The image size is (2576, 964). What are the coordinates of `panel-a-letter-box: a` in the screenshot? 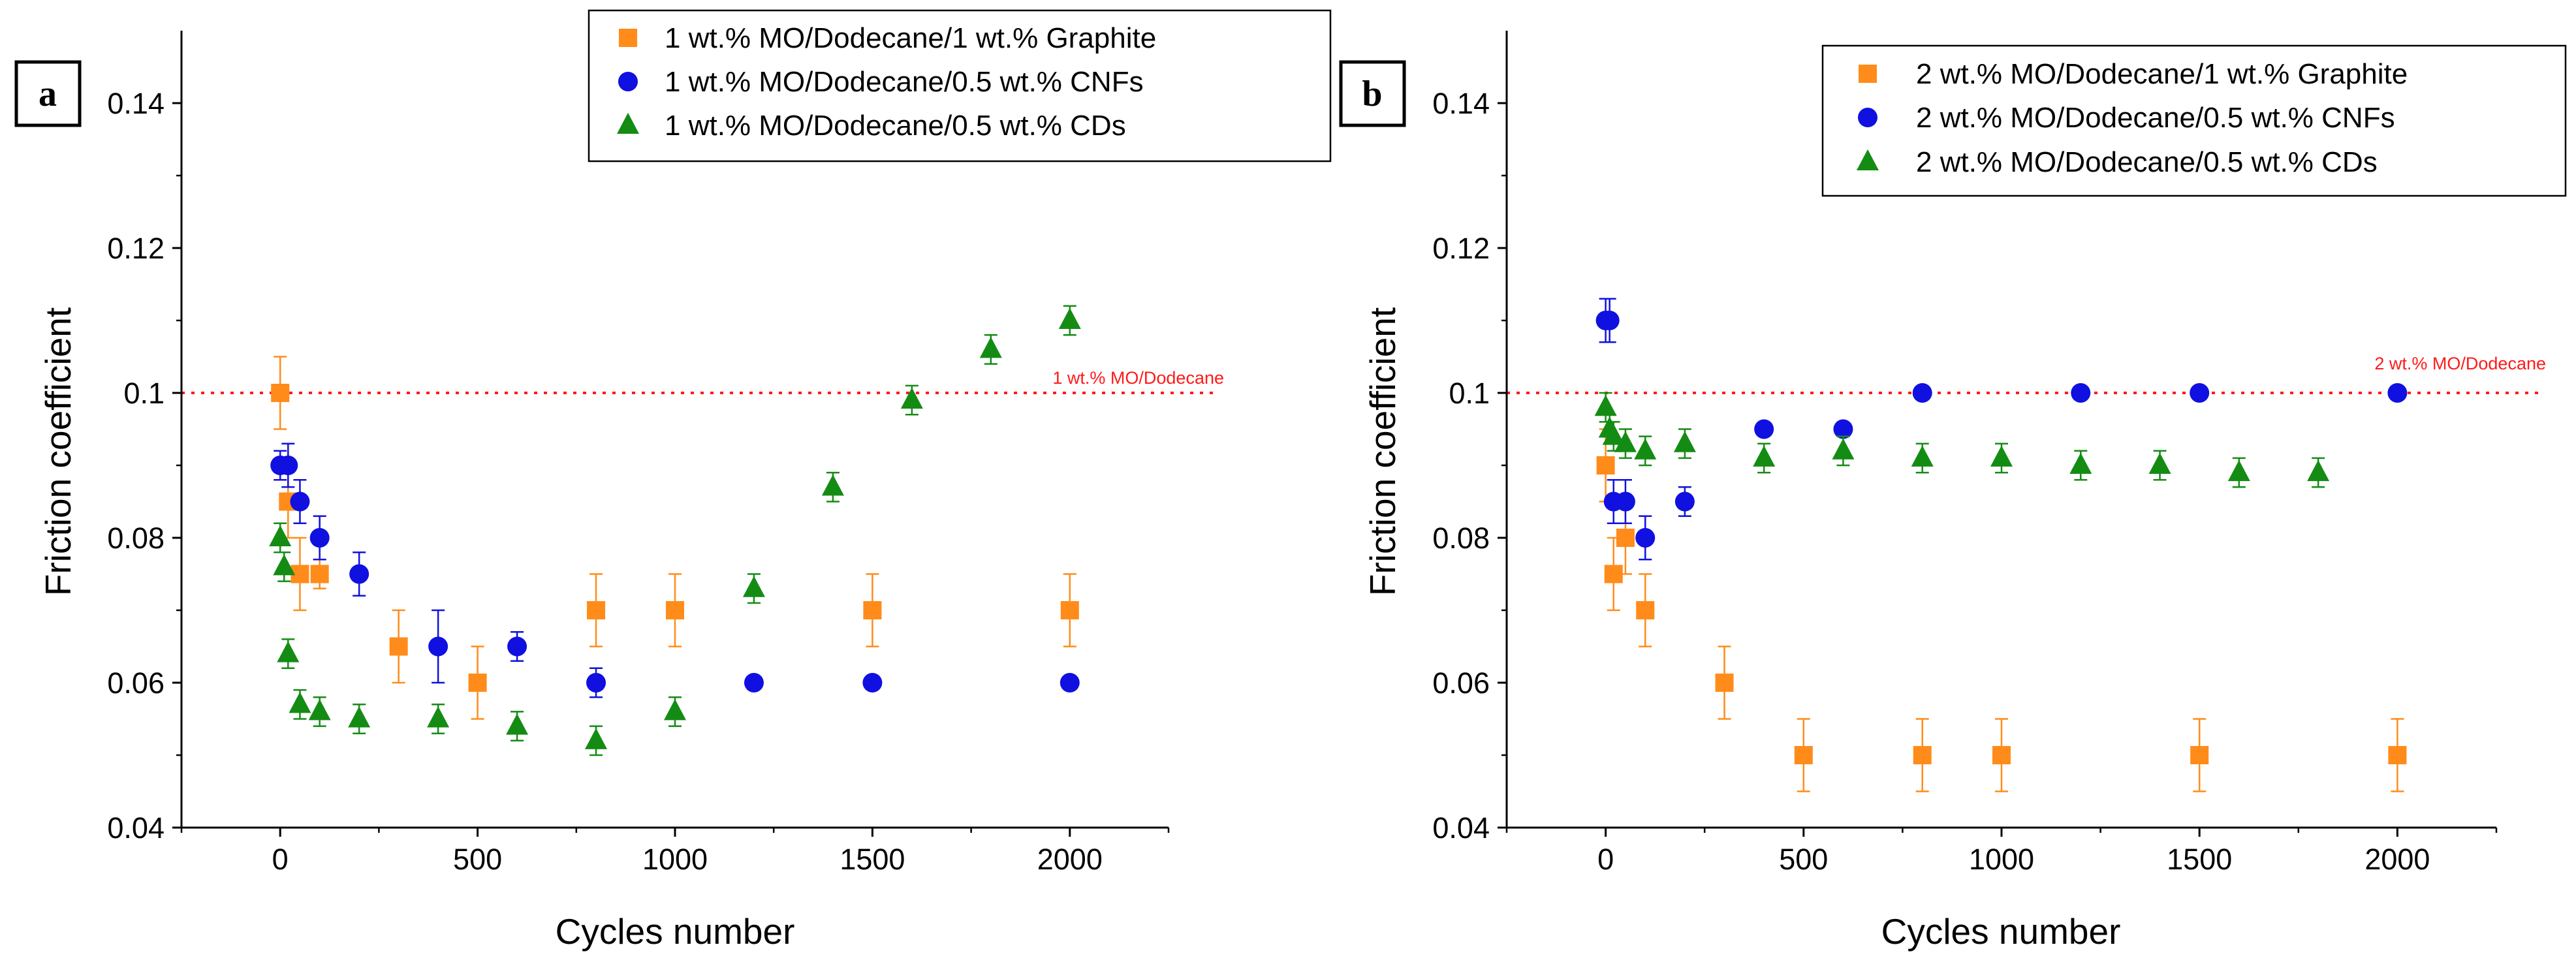 It's located at (48, 94).